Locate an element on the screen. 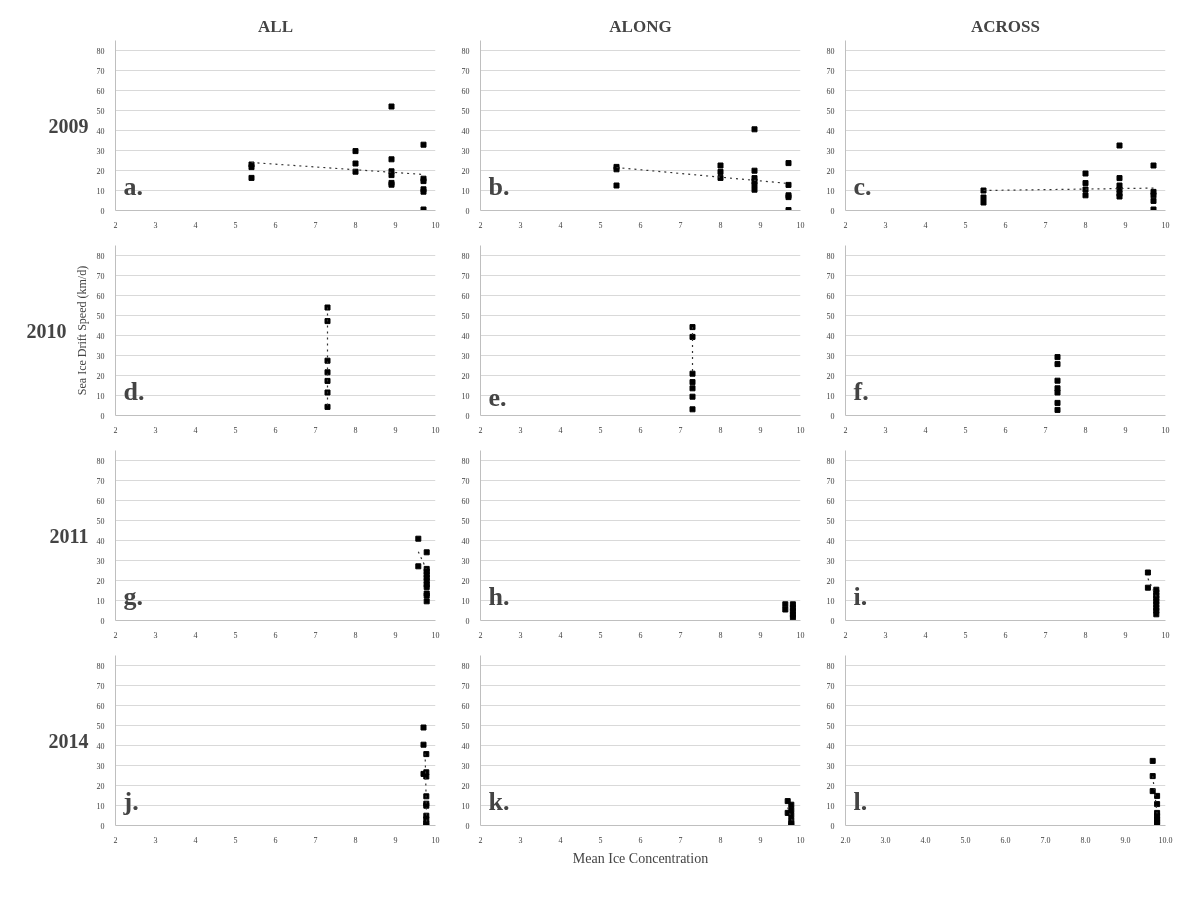 This screenshot has width=1188, height=903. x-tick-label: 3.0 is located at coordinates (885, 840).